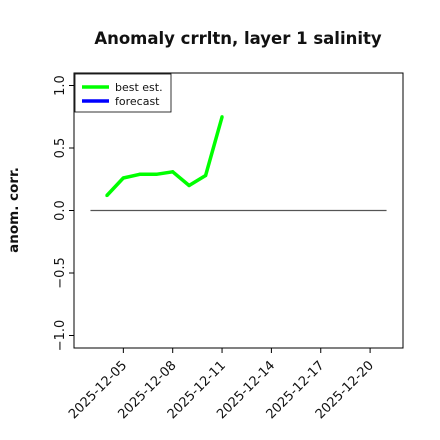 The height and width of the screenshot is (440, 440). I want to click on chart-title: Anomaly crrltn, layer 1 salinity, so click(238, 38).